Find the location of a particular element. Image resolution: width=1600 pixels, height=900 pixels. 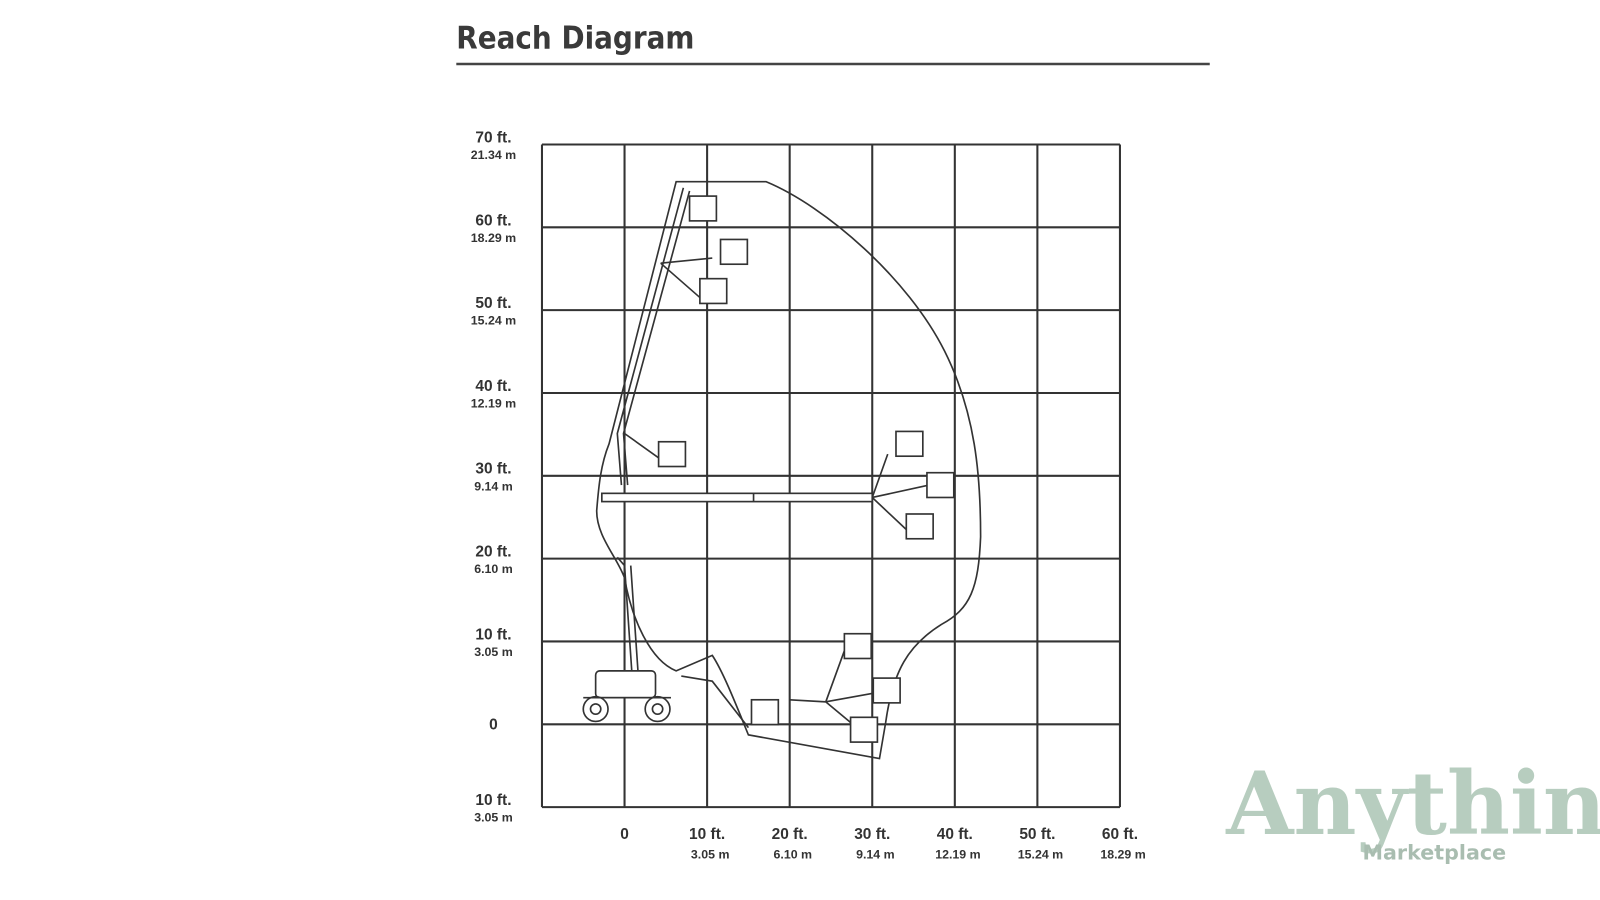

x-label-m: 9.14 m is located at coordinates (875, 855).